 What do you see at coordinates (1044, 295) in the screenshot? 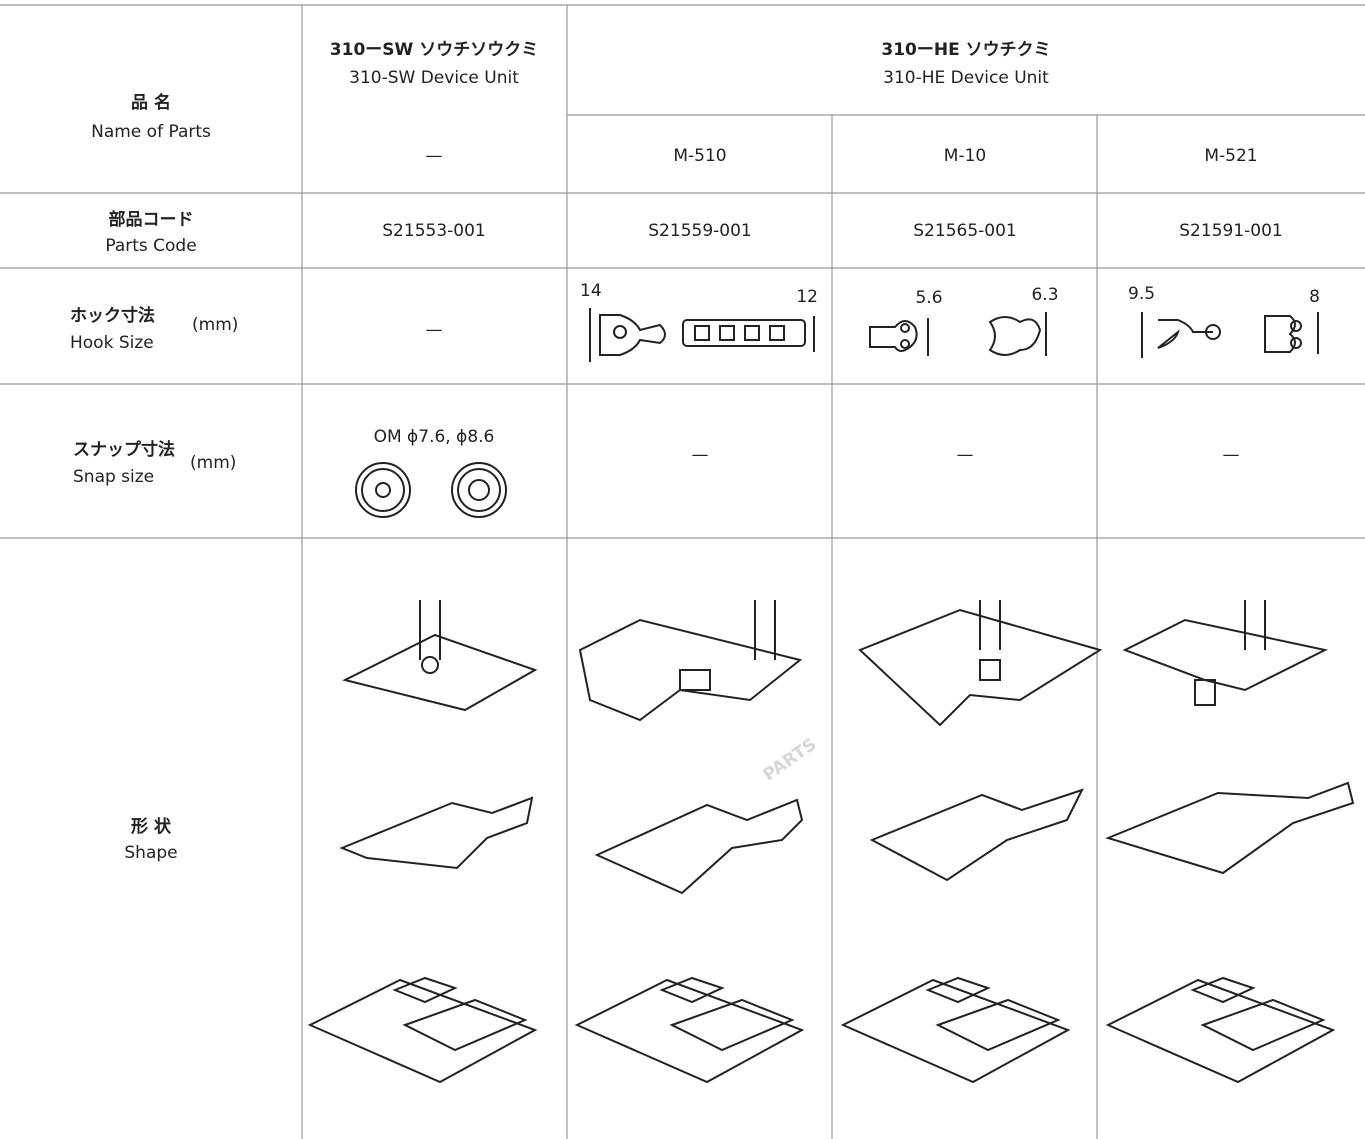
I see `dimension: 6.3` at bounding box center [1044, 295].